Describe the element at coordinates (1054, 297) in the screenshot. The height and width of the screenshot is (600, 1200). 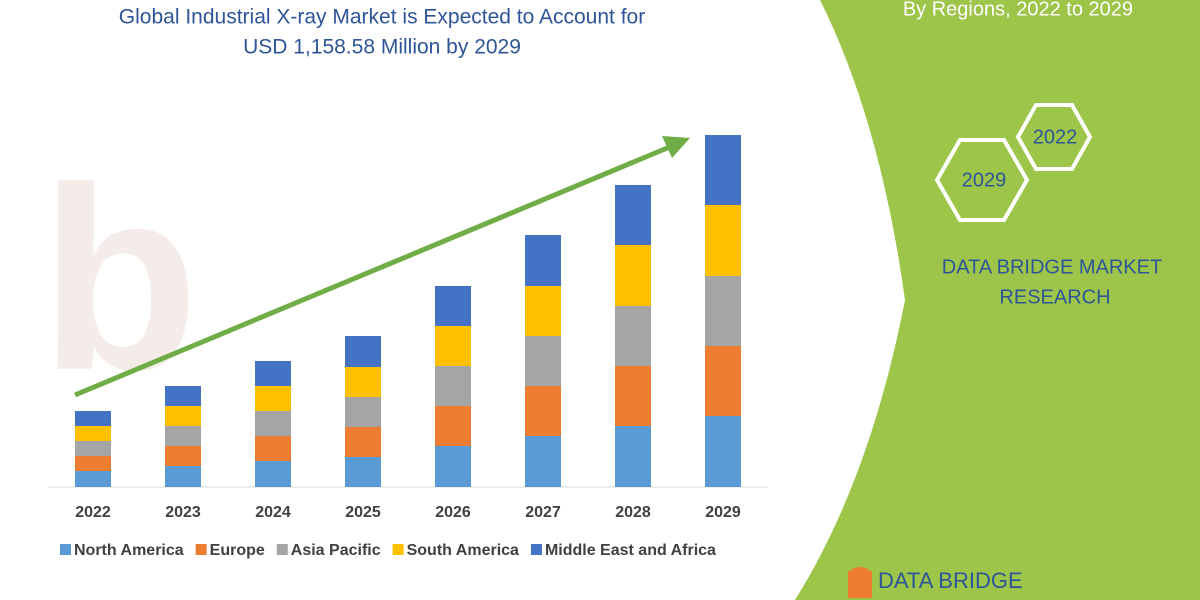
I see `brand-text: RESEARCH` at that location.